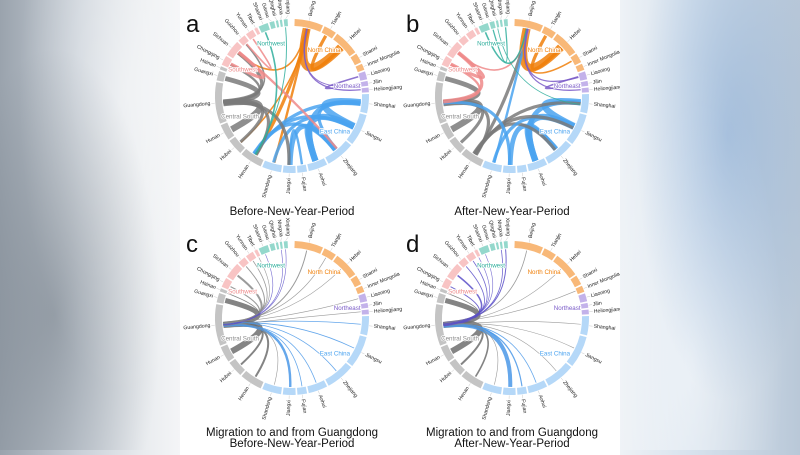  Describe the element at coordinates (532, 8) in the screenshot. I see `province-label: Beijing` at that location.